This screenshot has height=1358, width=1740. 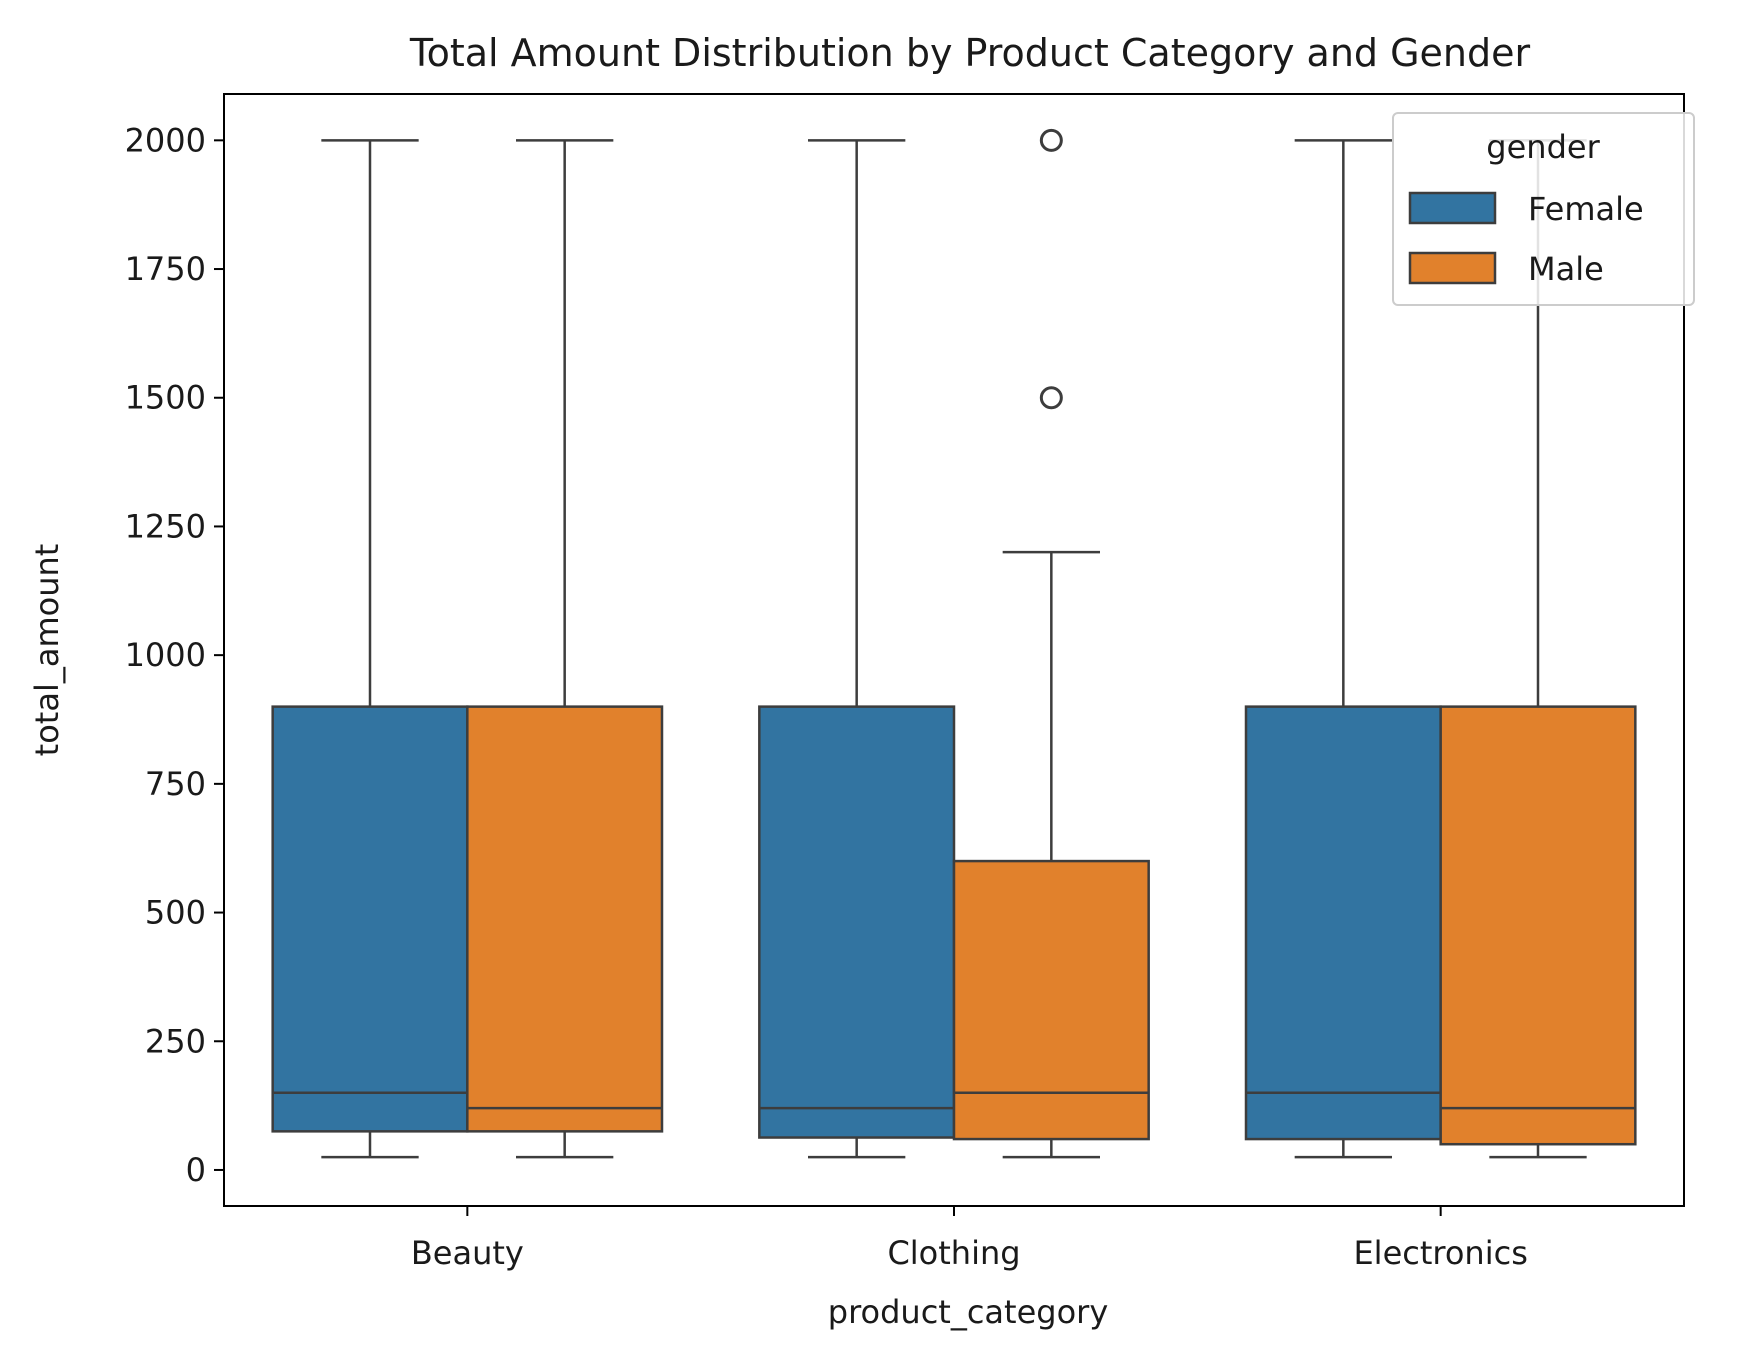 I want to click on y-tick-label: 1000, so click(x=165, y=655).